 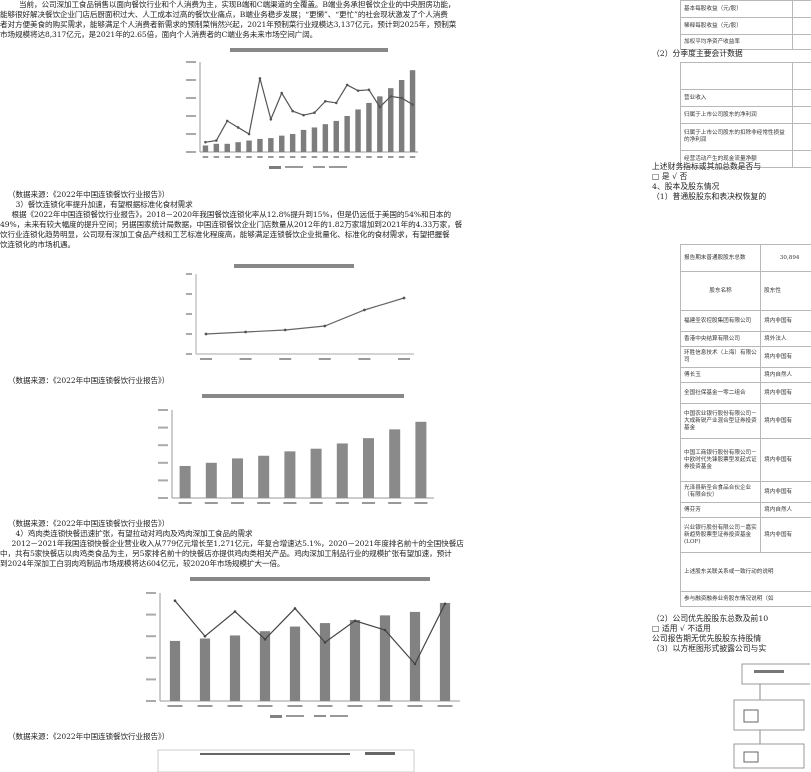 What do you see at coordinates (720, 375) in the screenshot?
I see `holder-name-4: 傅长玉` at bounding box center [720, 375].